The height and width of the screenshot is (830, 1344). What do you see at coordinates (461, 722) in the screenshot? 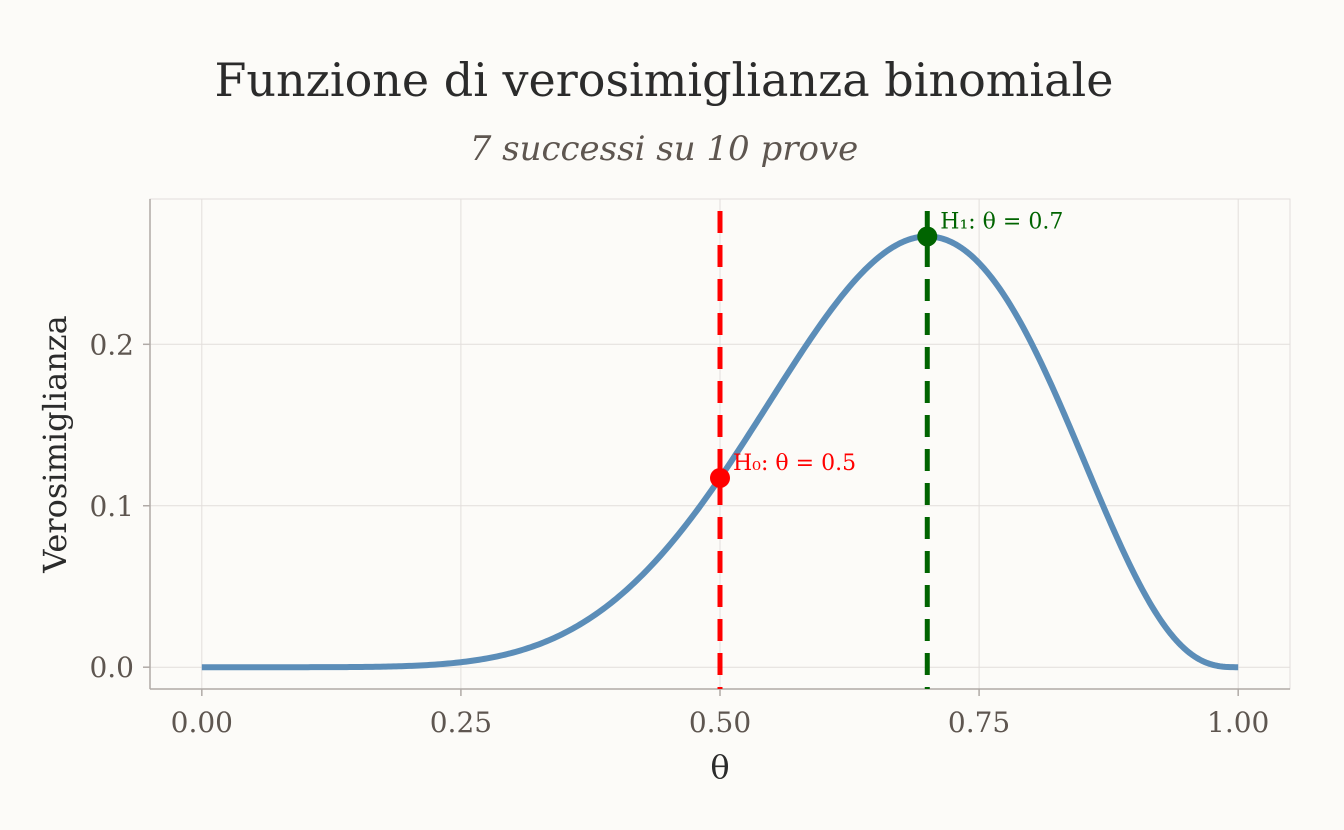
I see `x-tick-label: 0.25` at bounding box center [461, 722].